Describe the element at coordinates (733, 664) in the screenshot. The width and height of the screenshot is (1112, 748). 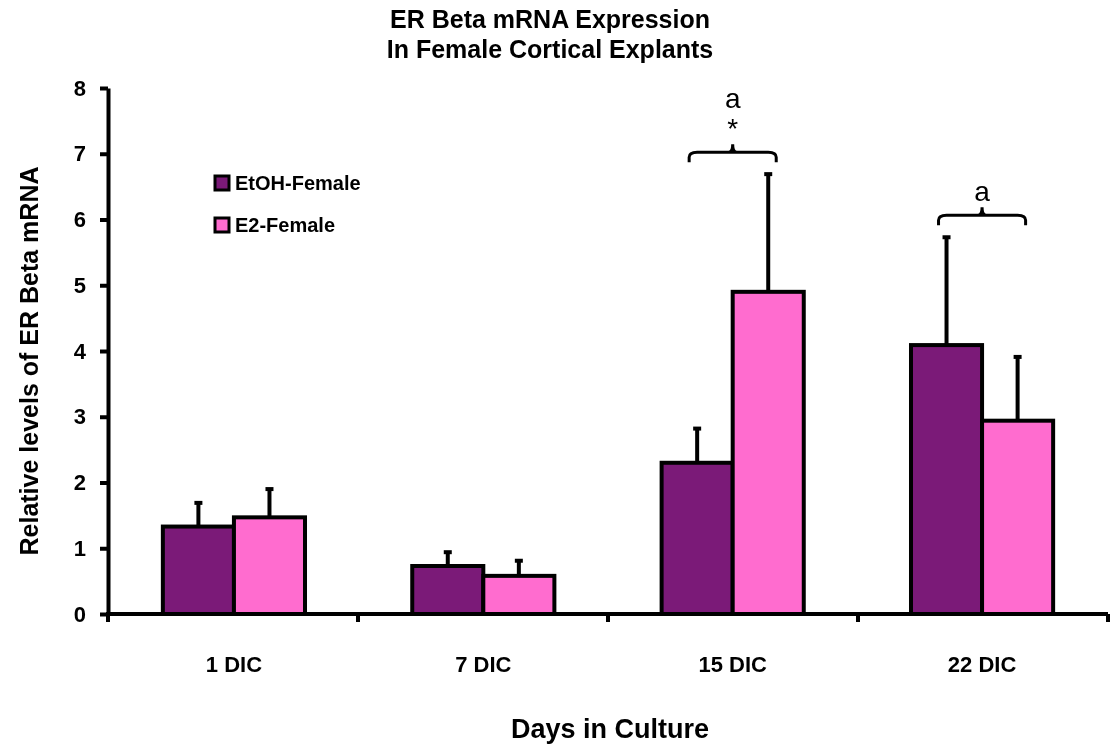
I see `x-tick-label: 15 DIC` at that location.